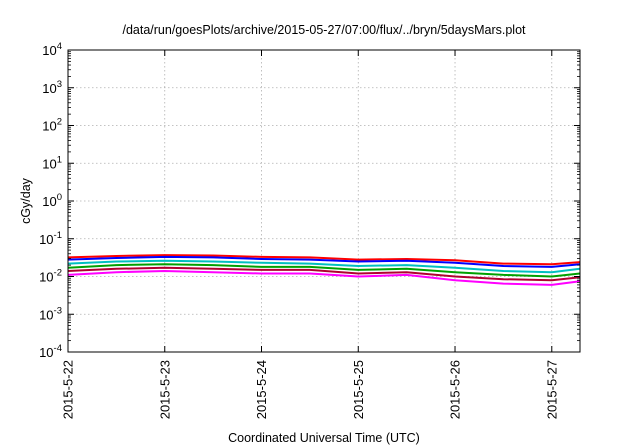 The image size is (640, 448). I want to click on y-tick-label: 10², so click(52, 125).